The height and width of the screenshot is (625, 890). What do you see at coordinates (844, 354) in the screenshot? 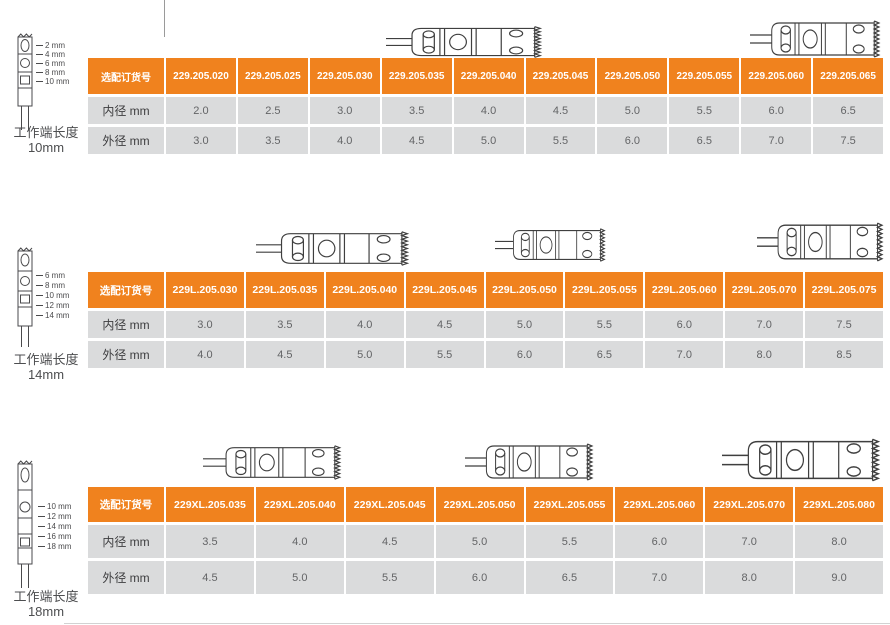
I see `value-cell: 8.5` at bounding box center [844, 354].